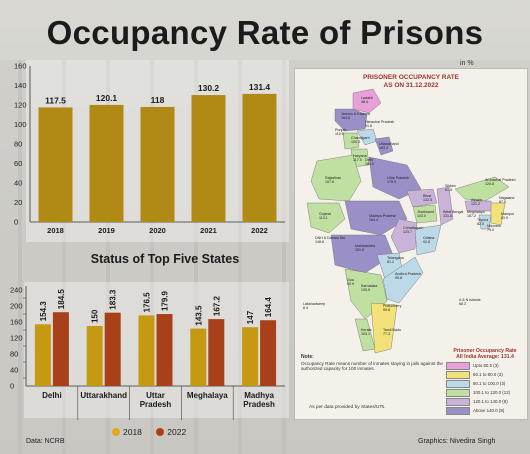  I want to click on chart2-data-label: 176.5, so click(147, 302).